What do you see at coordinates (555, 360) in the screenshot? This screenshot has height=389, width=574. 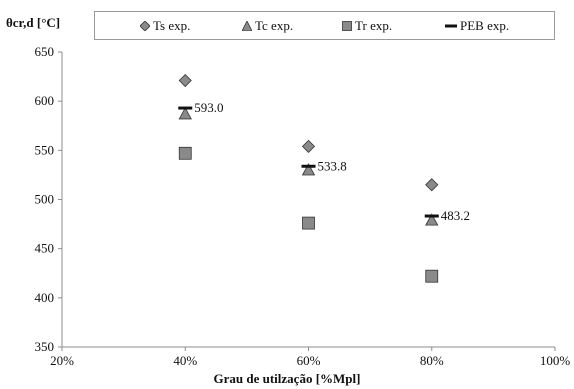 I see `x-tick-label: 100%` at bounding box center [555, 360].